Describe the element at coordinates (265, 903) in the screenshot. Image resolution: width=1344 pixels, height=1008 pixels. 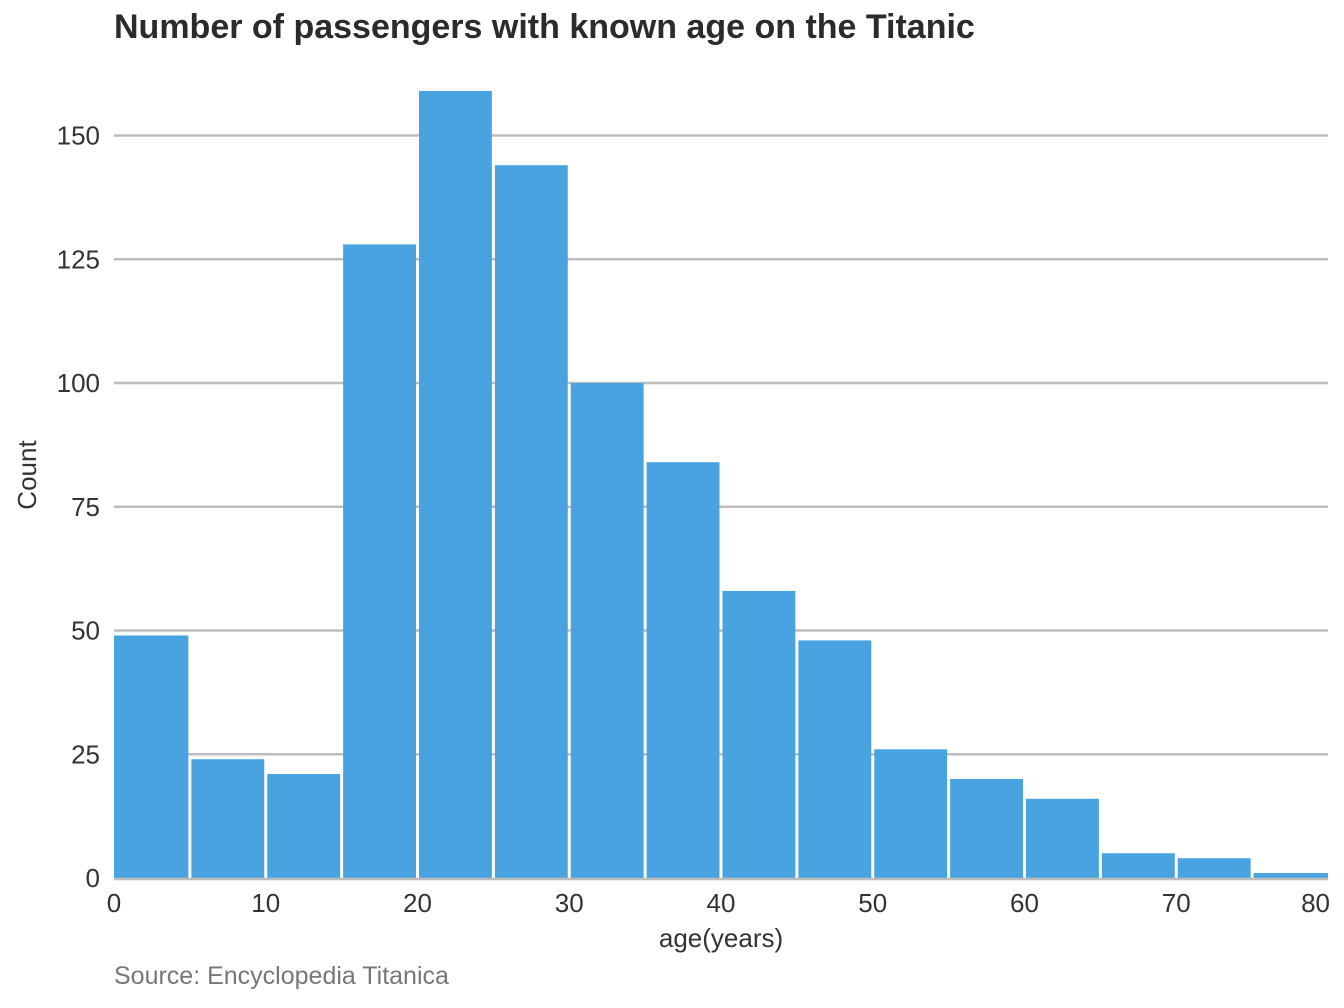
I see `x-tick-label-10: 10` at that location.